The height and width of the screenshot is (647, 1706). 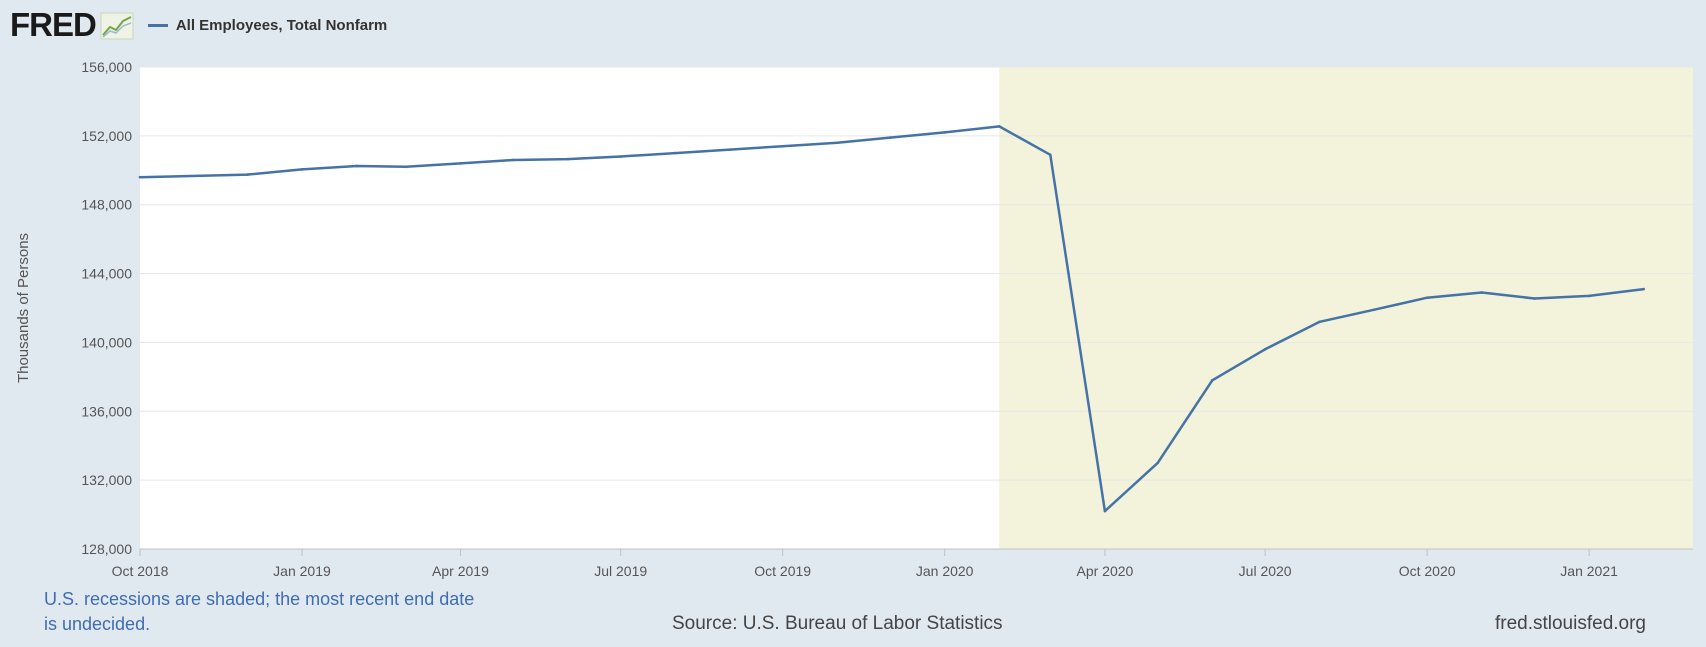 I want to click on chart-header: FRED All Employees, Total Nonfarm, so click(x=198, y=25).